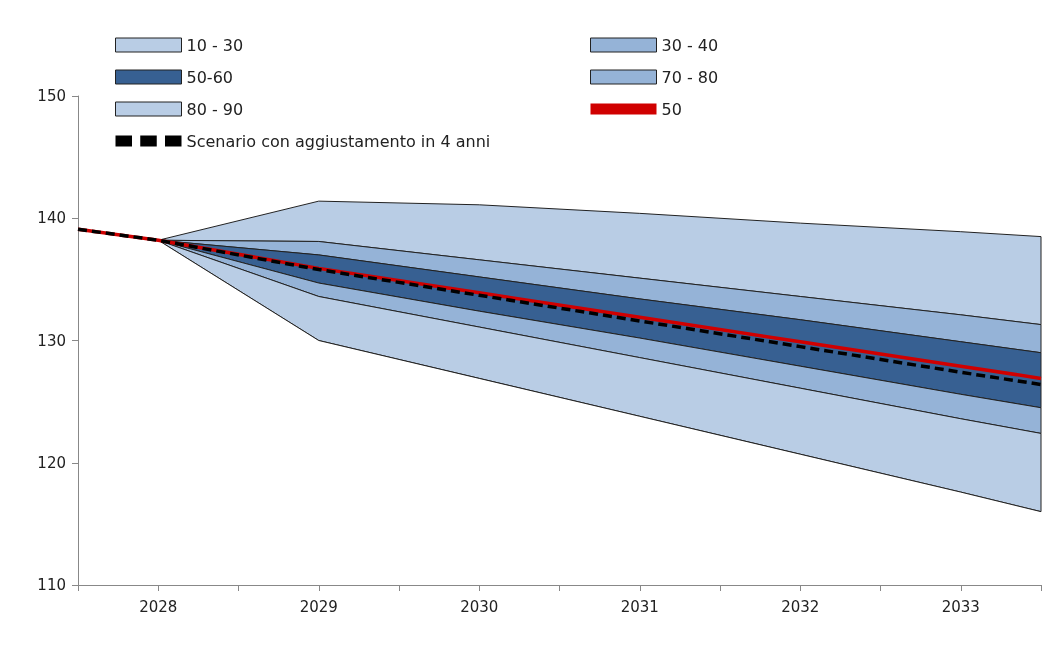  What do you see at coordinates (215, 45) in the screenshot?
I see `legend-label: 10 - 30` at bounding box center [215, 45].